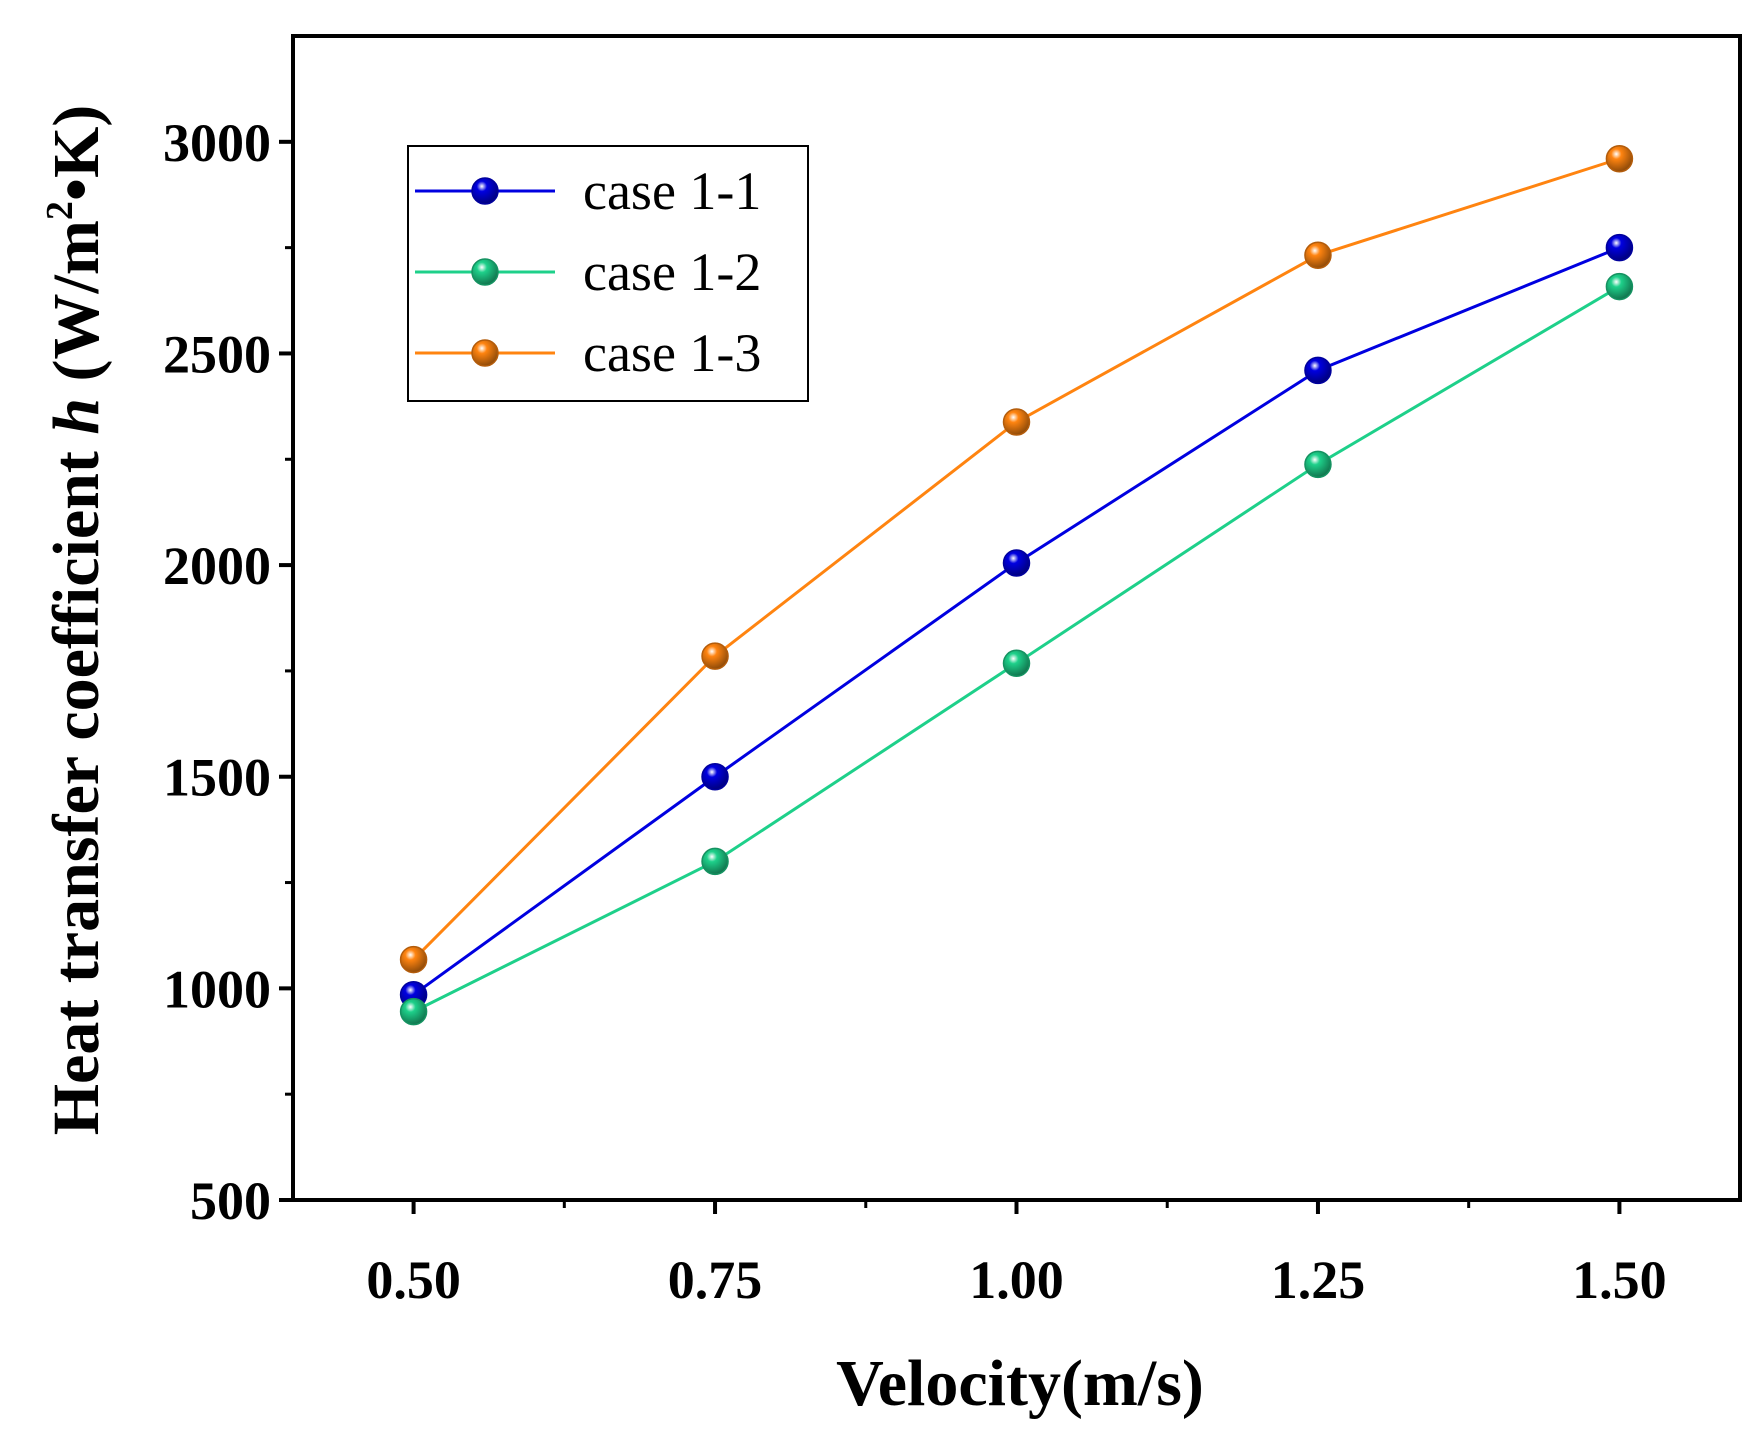 This screenshot has width=1758, height=1454. Describe the element at coordinates (230, 1201) in the screenshot. I see `y-tick-label: 500` at that location.